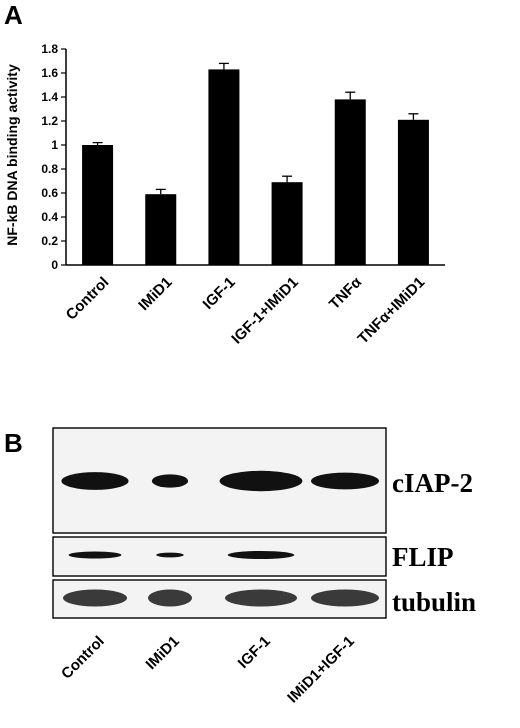 The image size is (520, 728). I want to click on panel-a-letter: A, so click(13, 15).